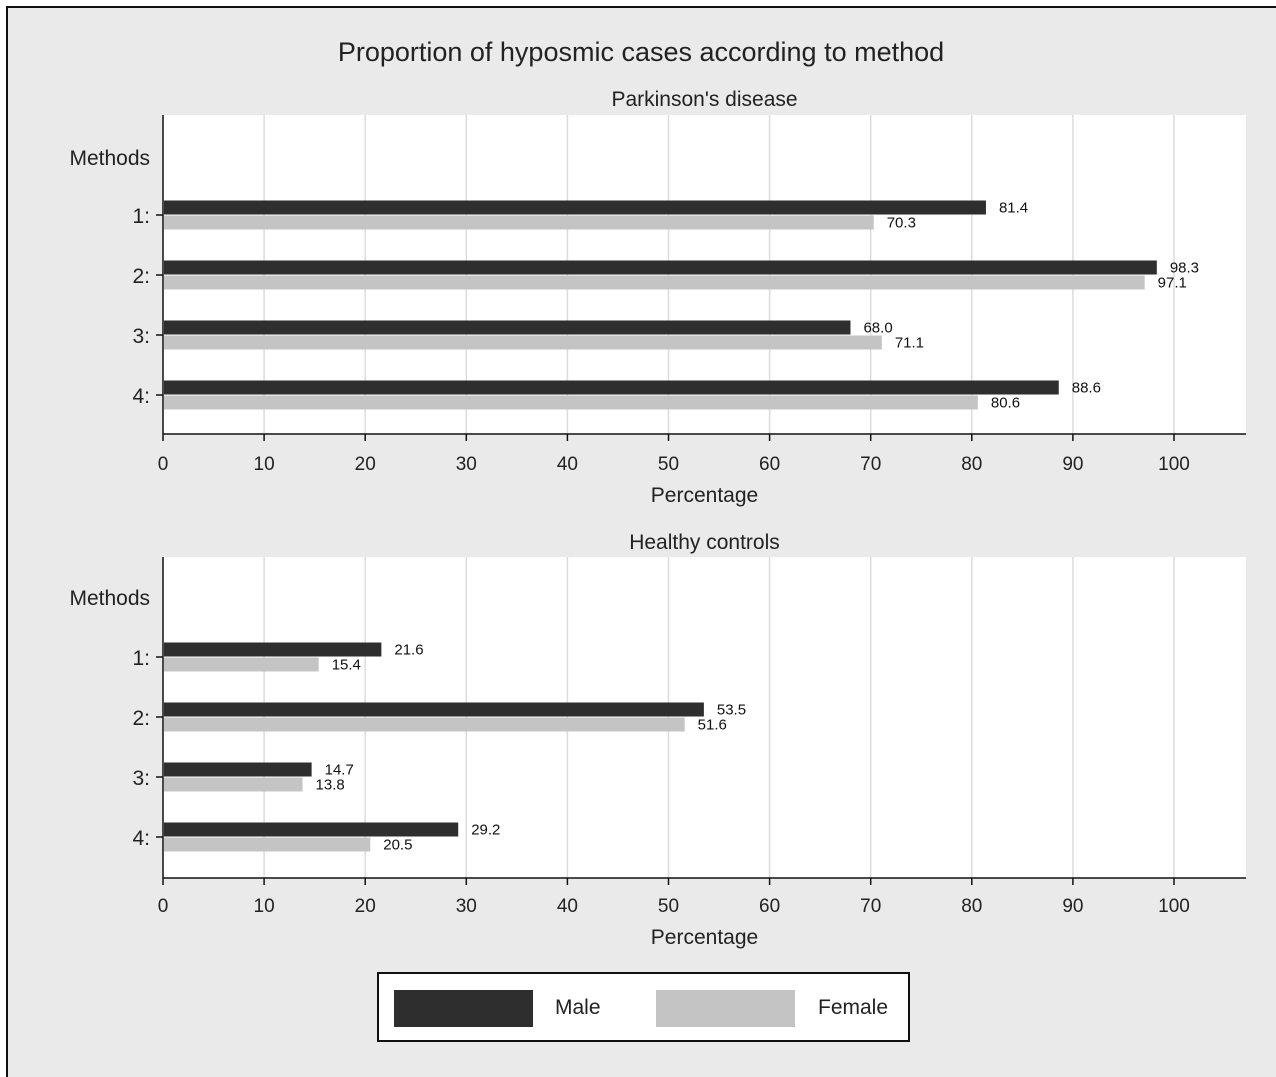  Describe the element at coordinates (870, 464) in the screenshot. I see `panel-1-x-tick-label: 70` at that location.